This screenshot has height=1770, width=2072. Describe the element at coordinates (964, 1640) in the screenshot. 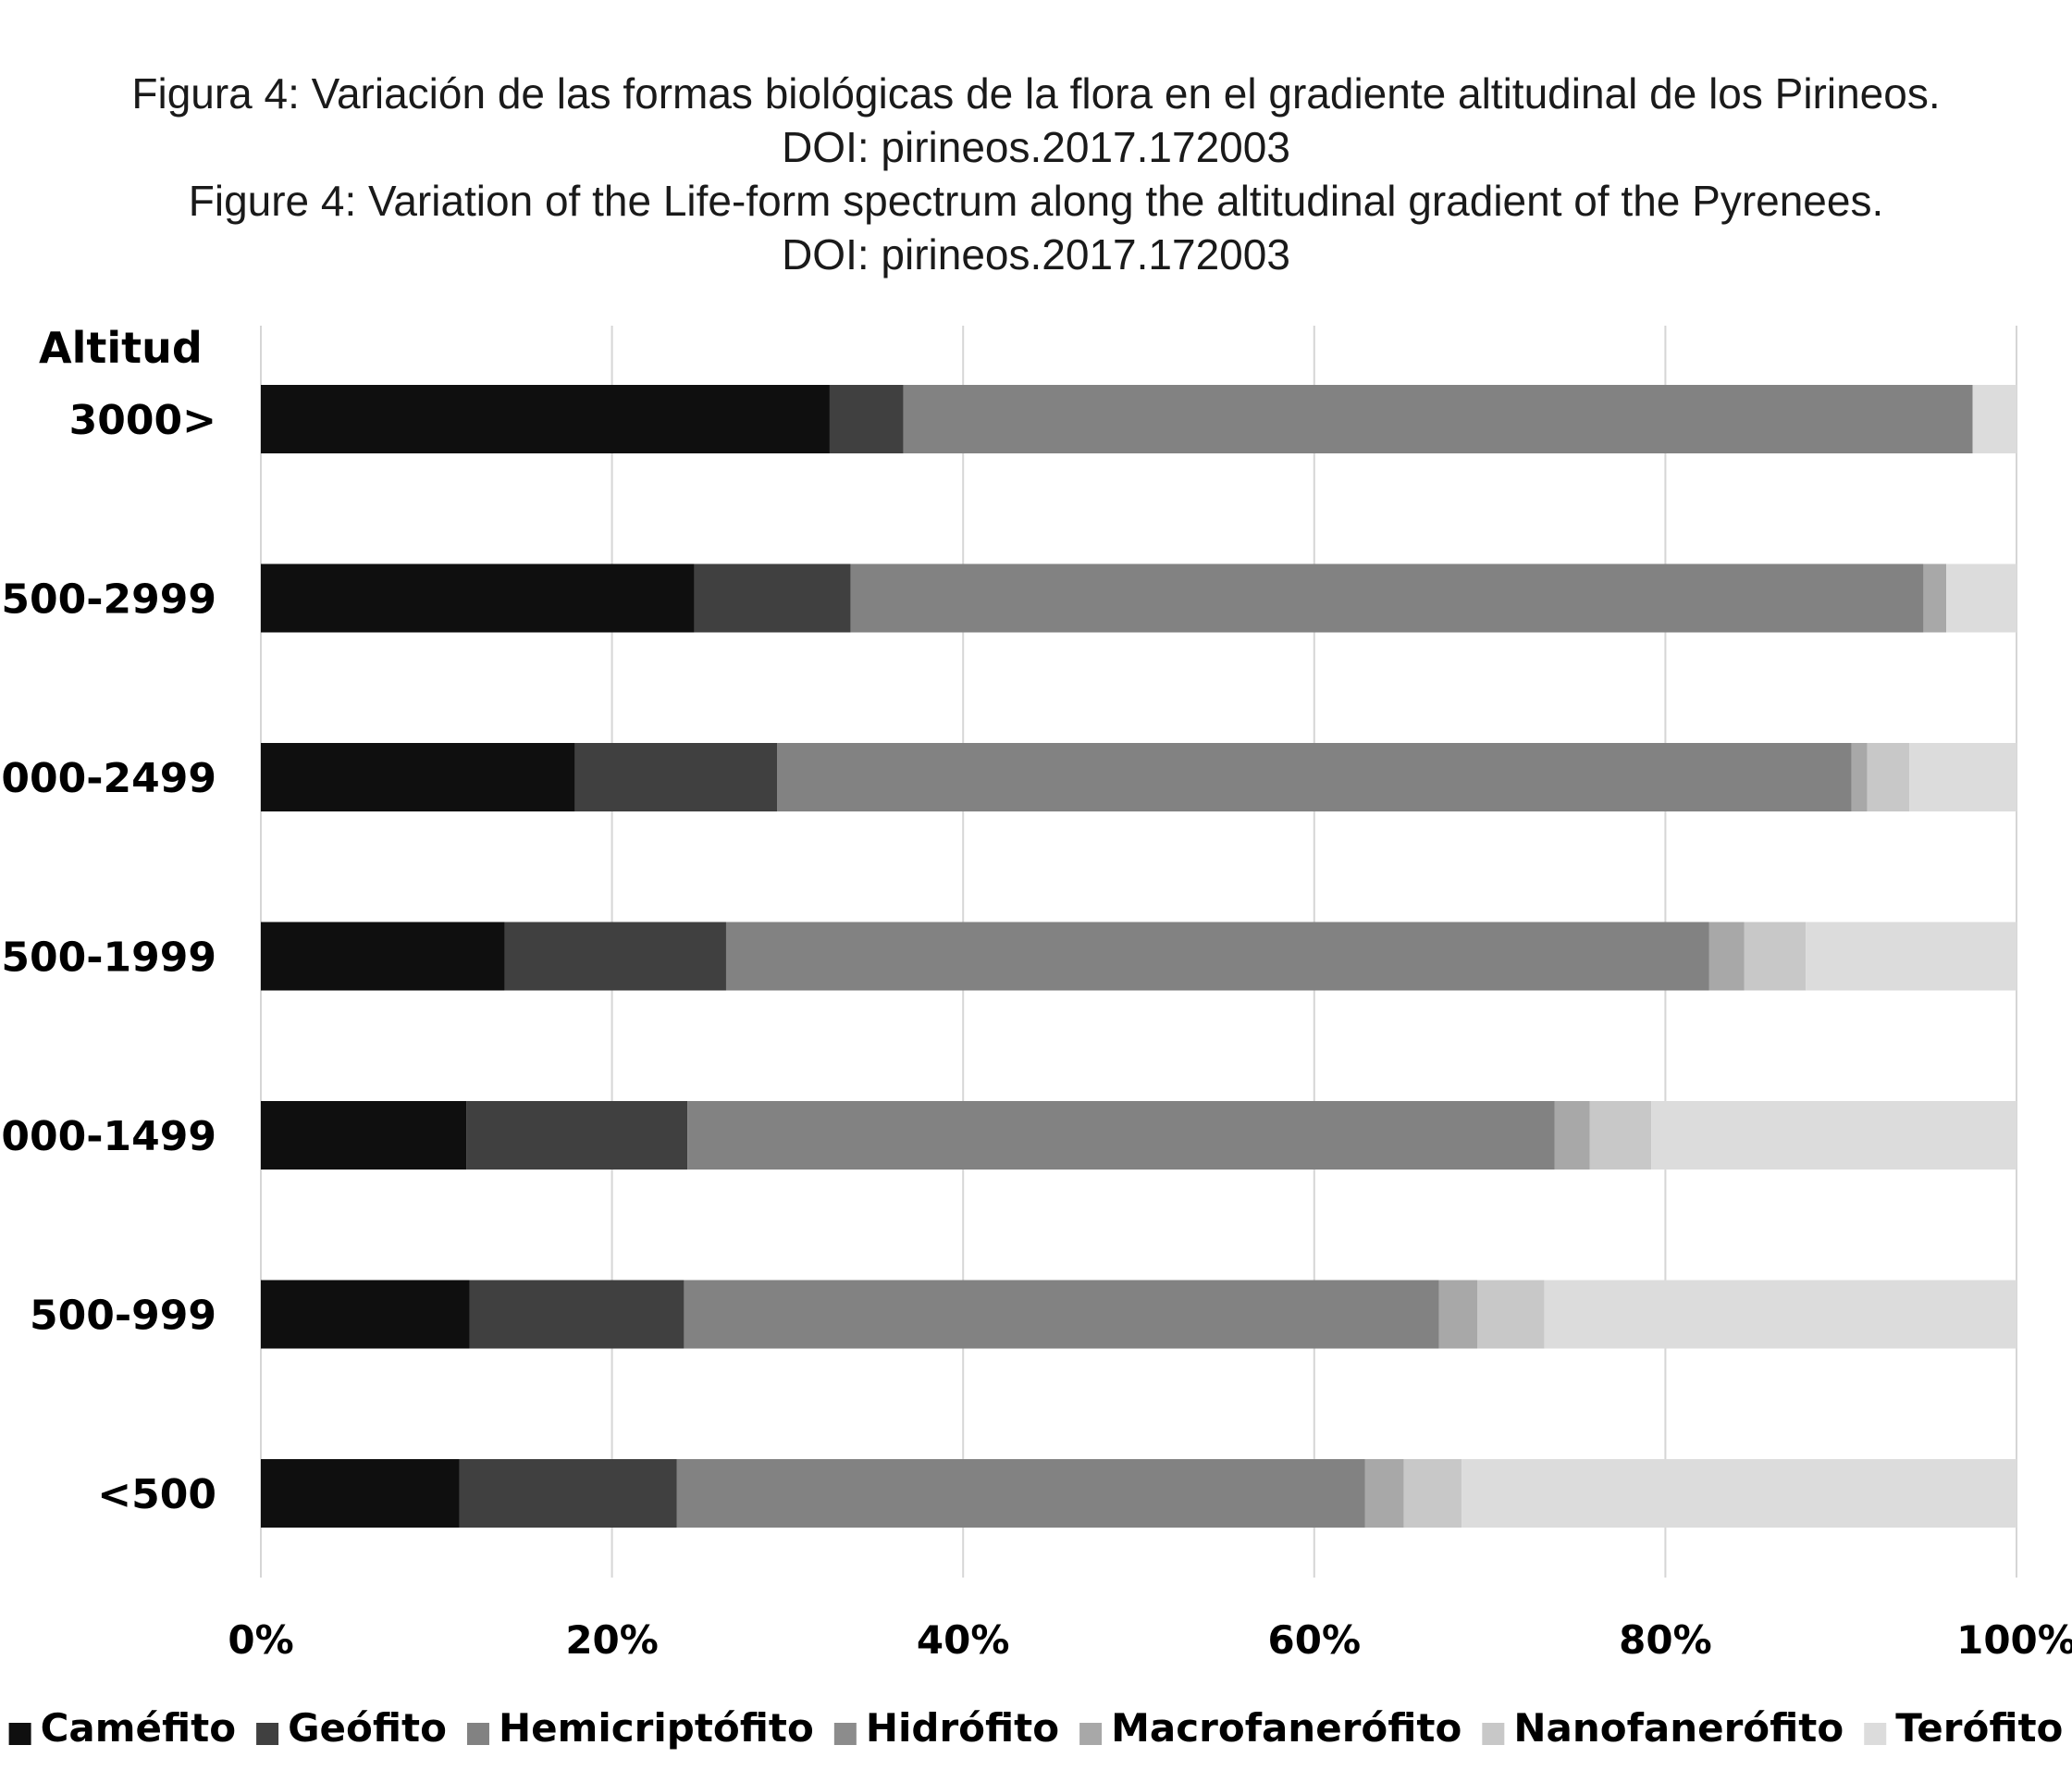

I see `x-tick-label: 40%` at that location.